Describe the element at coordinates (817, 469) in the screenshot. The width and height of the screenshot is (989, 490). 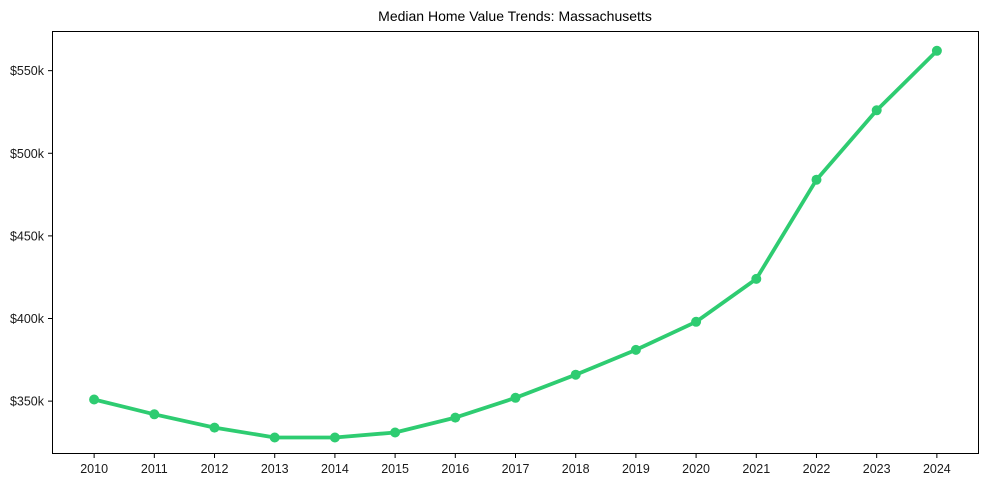
I see `x-tick-label: 2022` at that location.